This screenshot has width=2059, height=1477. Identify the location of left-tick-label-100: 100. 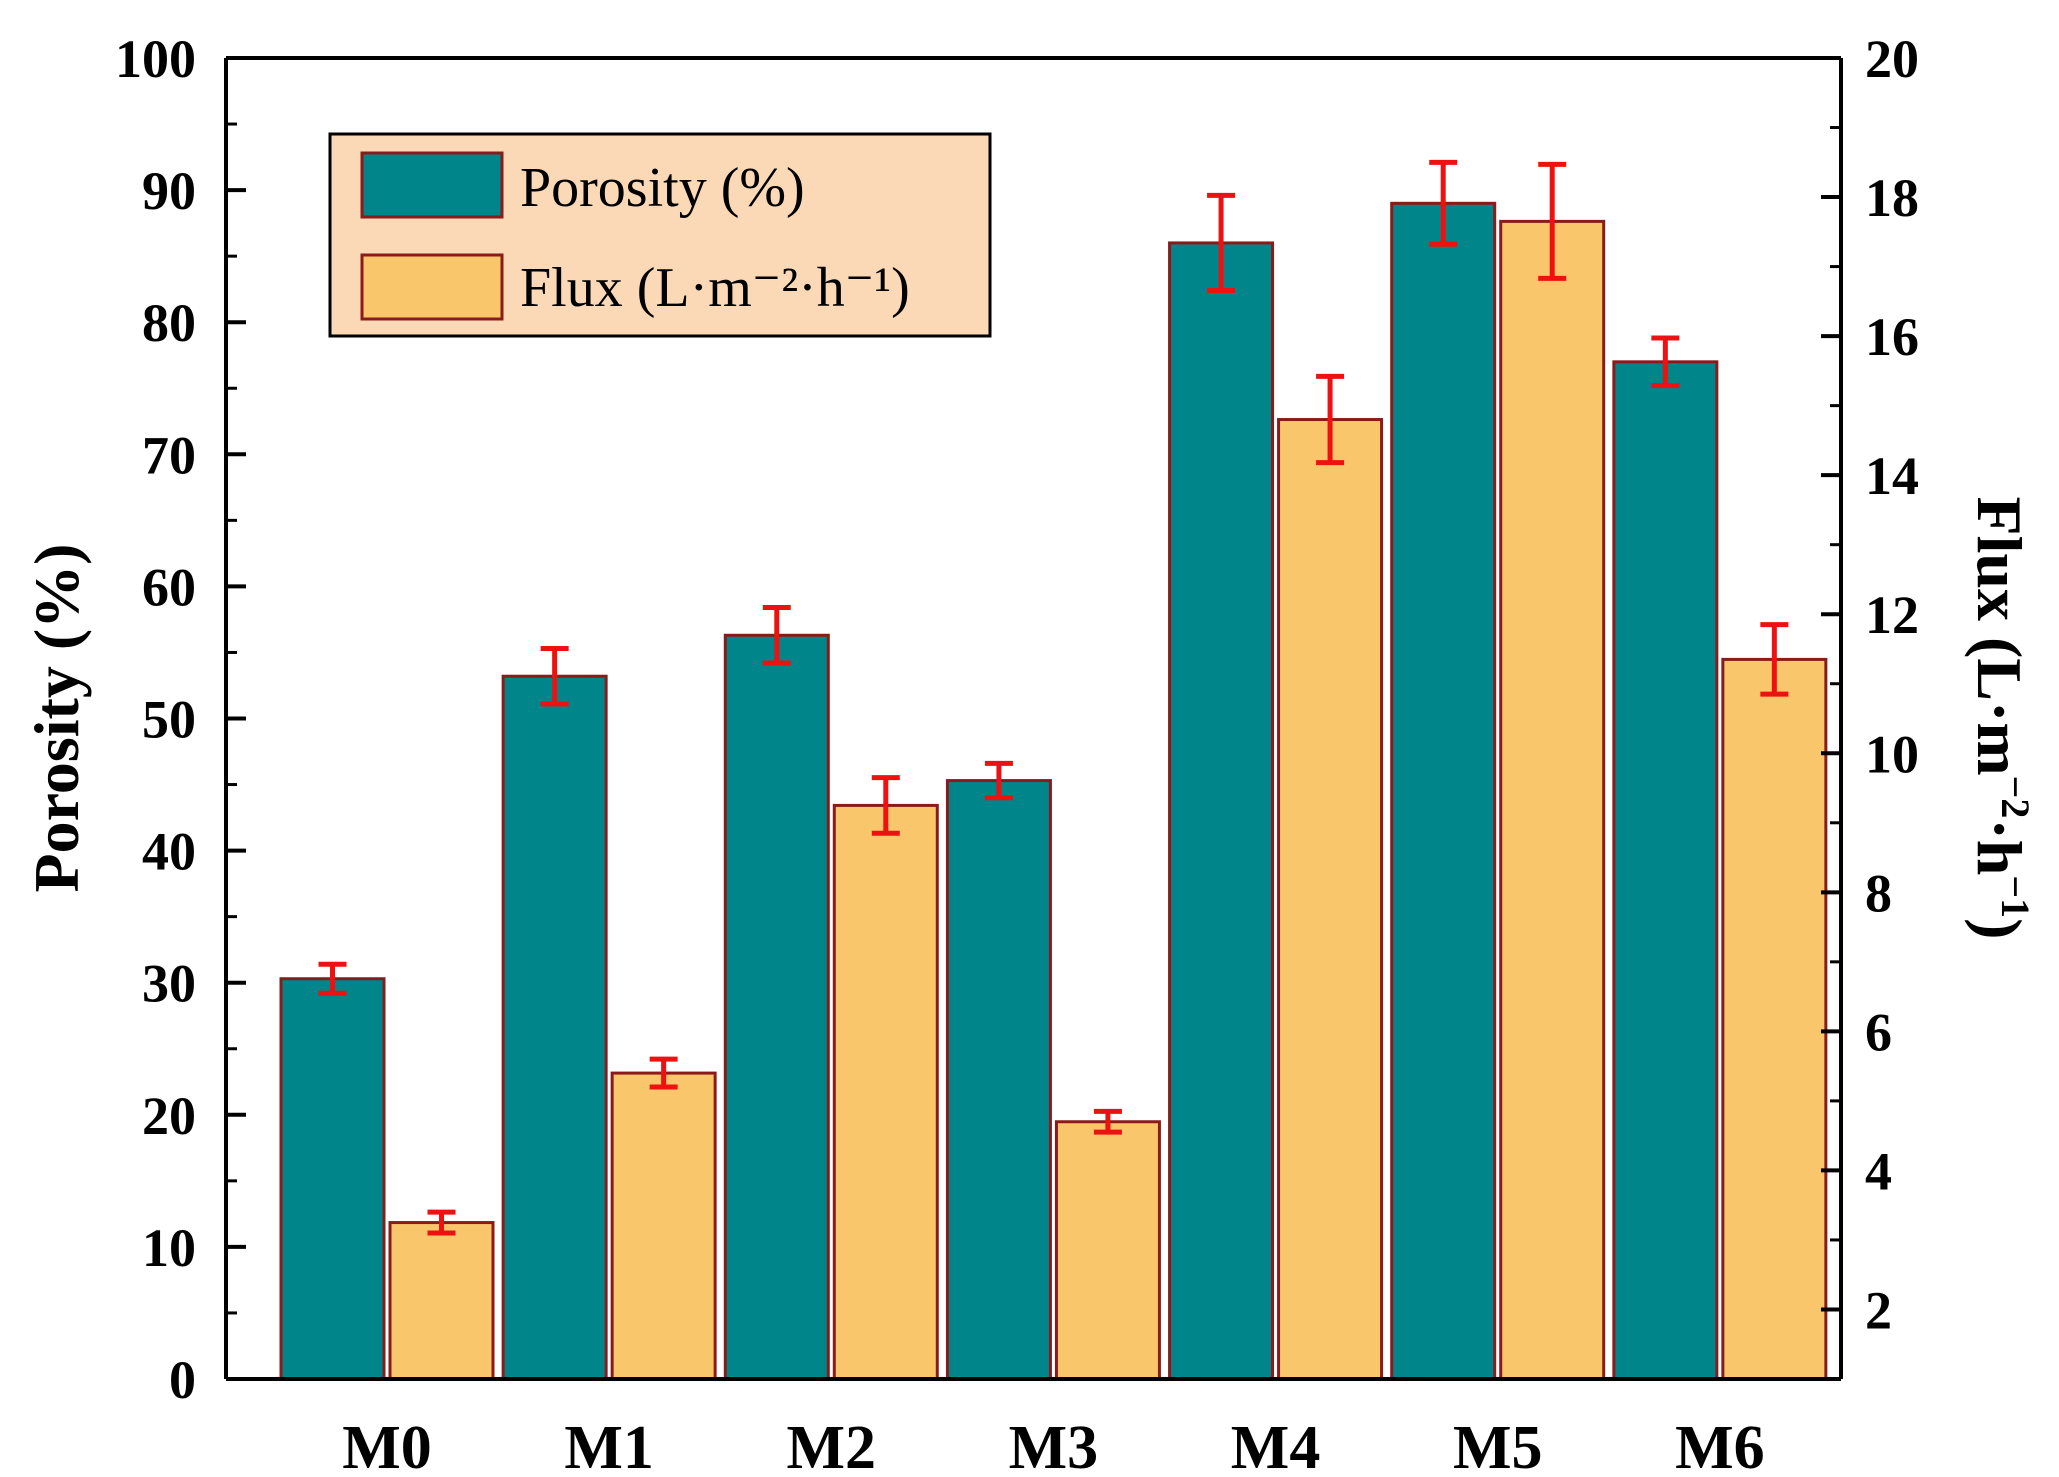
(155, 59).